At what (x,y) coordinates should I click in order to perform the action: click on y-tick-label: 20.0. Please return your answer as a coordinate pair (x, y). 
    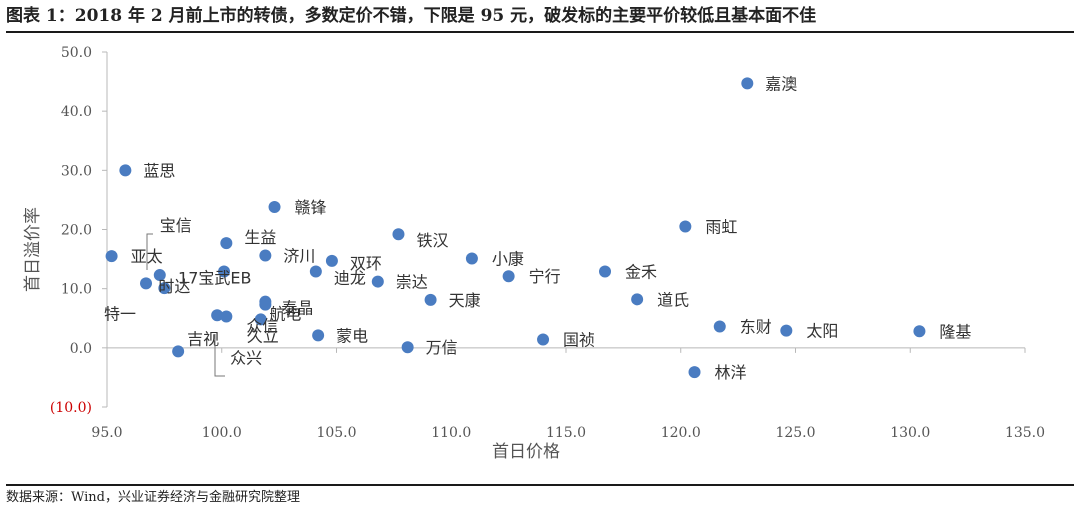
    Looking at the image, I should click on (76, 231).